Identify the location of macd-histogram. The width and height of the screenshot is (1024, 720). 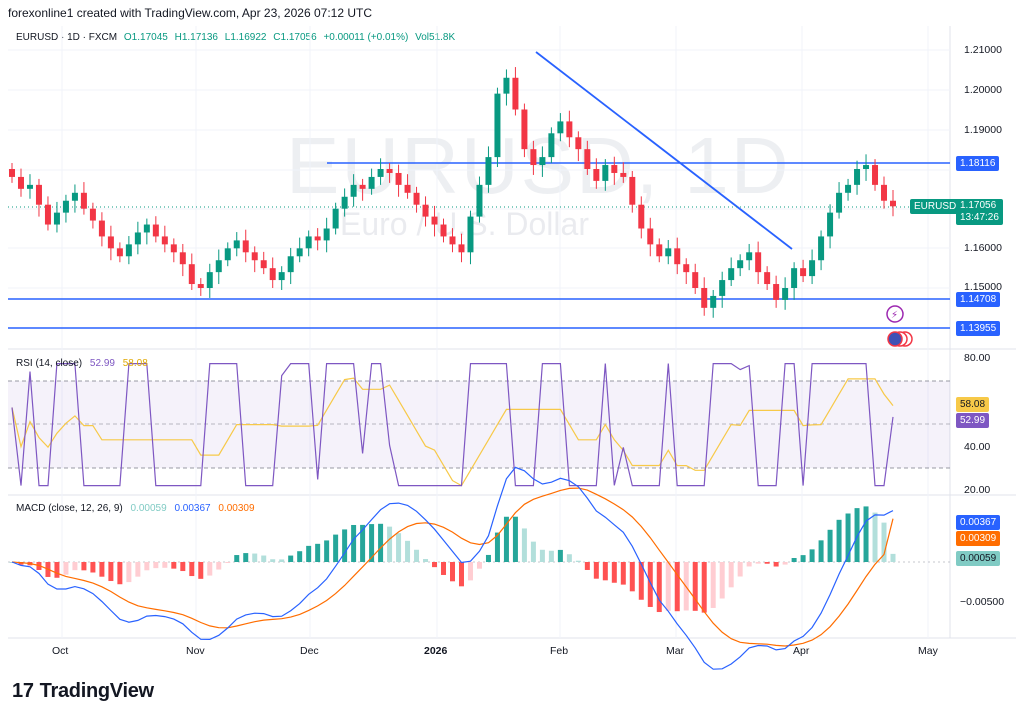
(452, 559).